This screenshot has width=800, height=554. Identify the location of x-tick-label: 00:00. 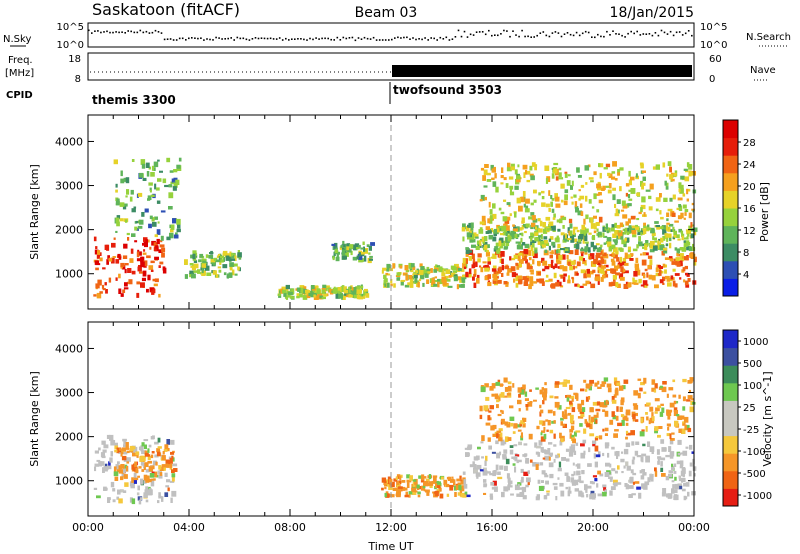
(694, 527).